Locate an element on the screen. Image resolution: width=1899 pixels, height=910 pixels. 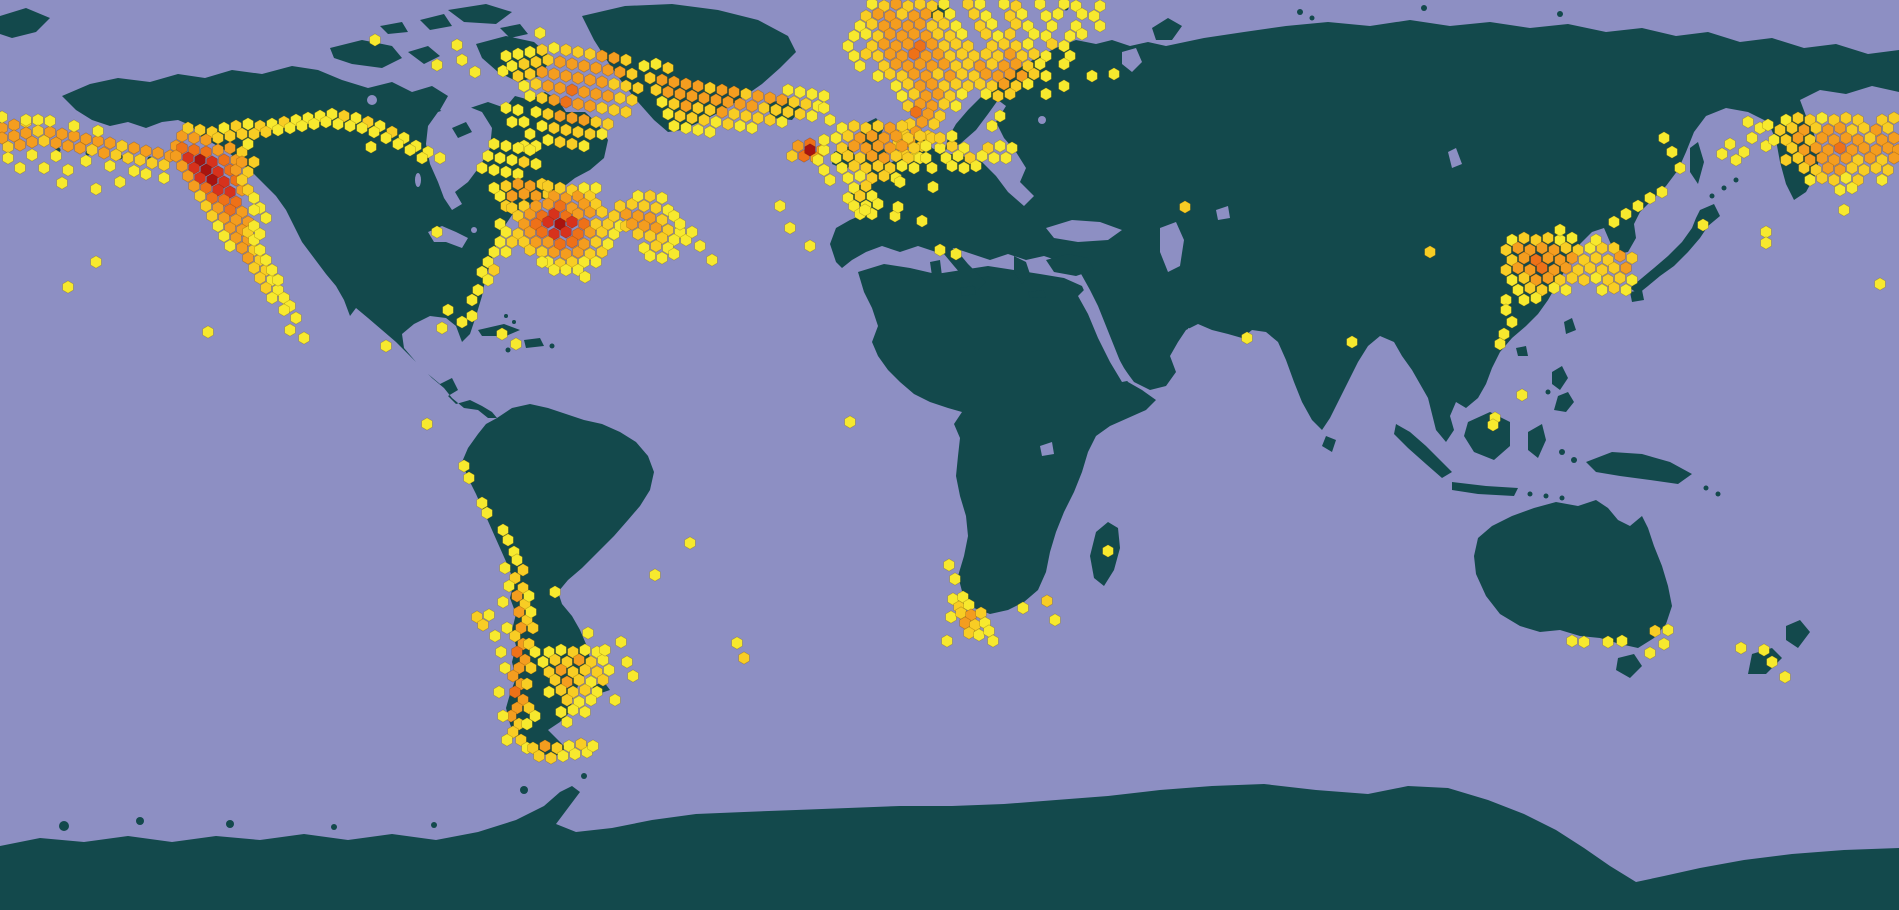
island-new-guinea is located at coordinates (1639, 468).